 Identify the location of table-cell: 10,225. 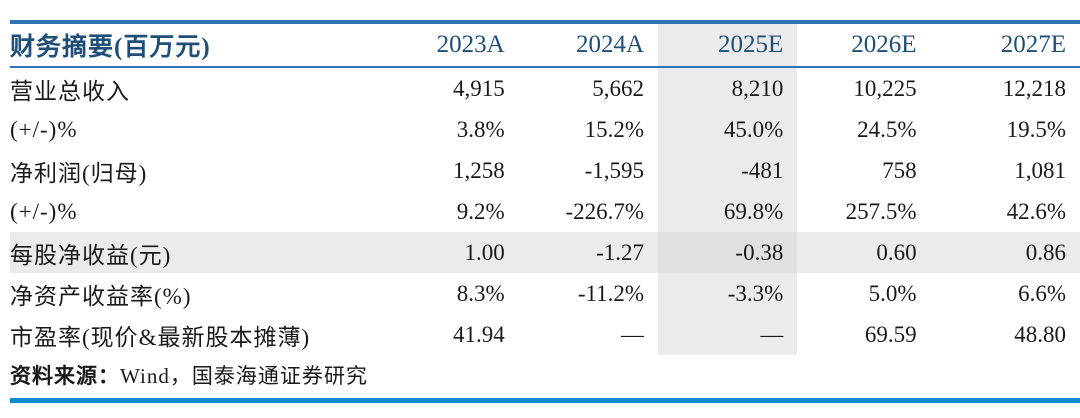
(885, 88).